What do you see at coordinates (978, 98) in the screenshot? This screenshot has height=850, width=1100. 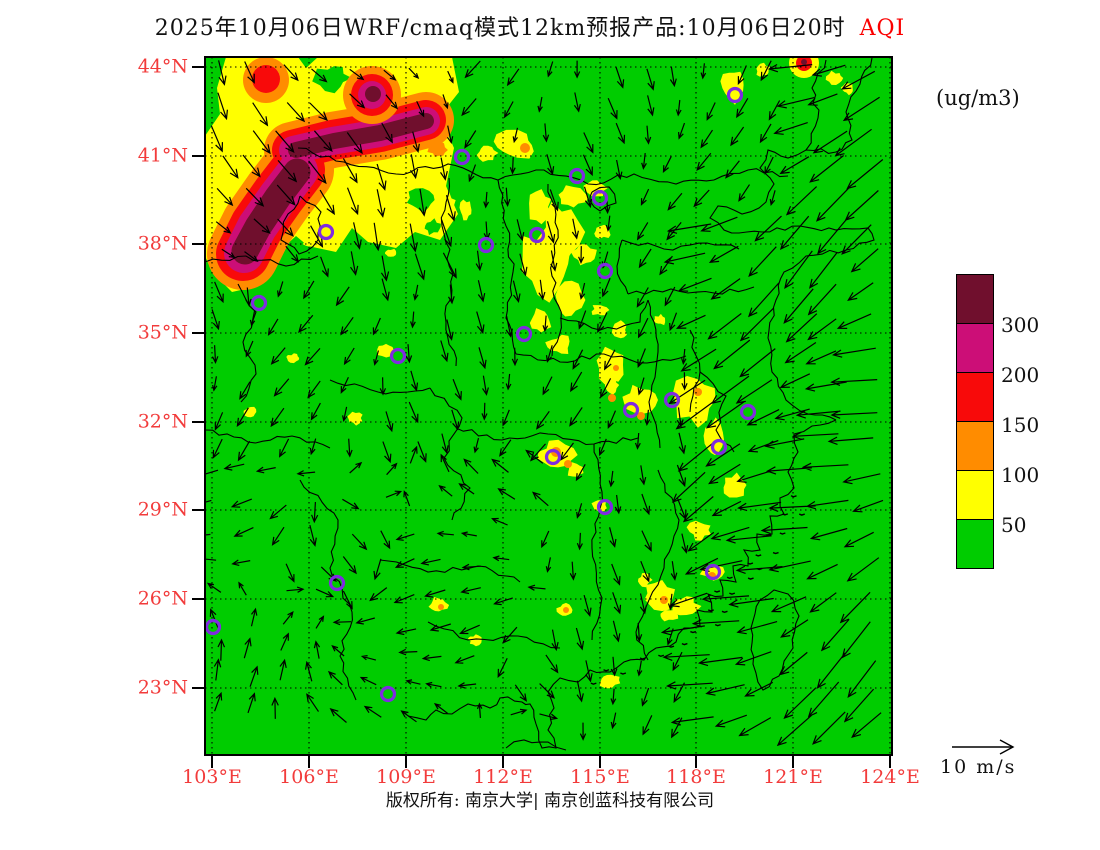 I see `units-label: (ug/m3)` at bounding box center [978, 98].